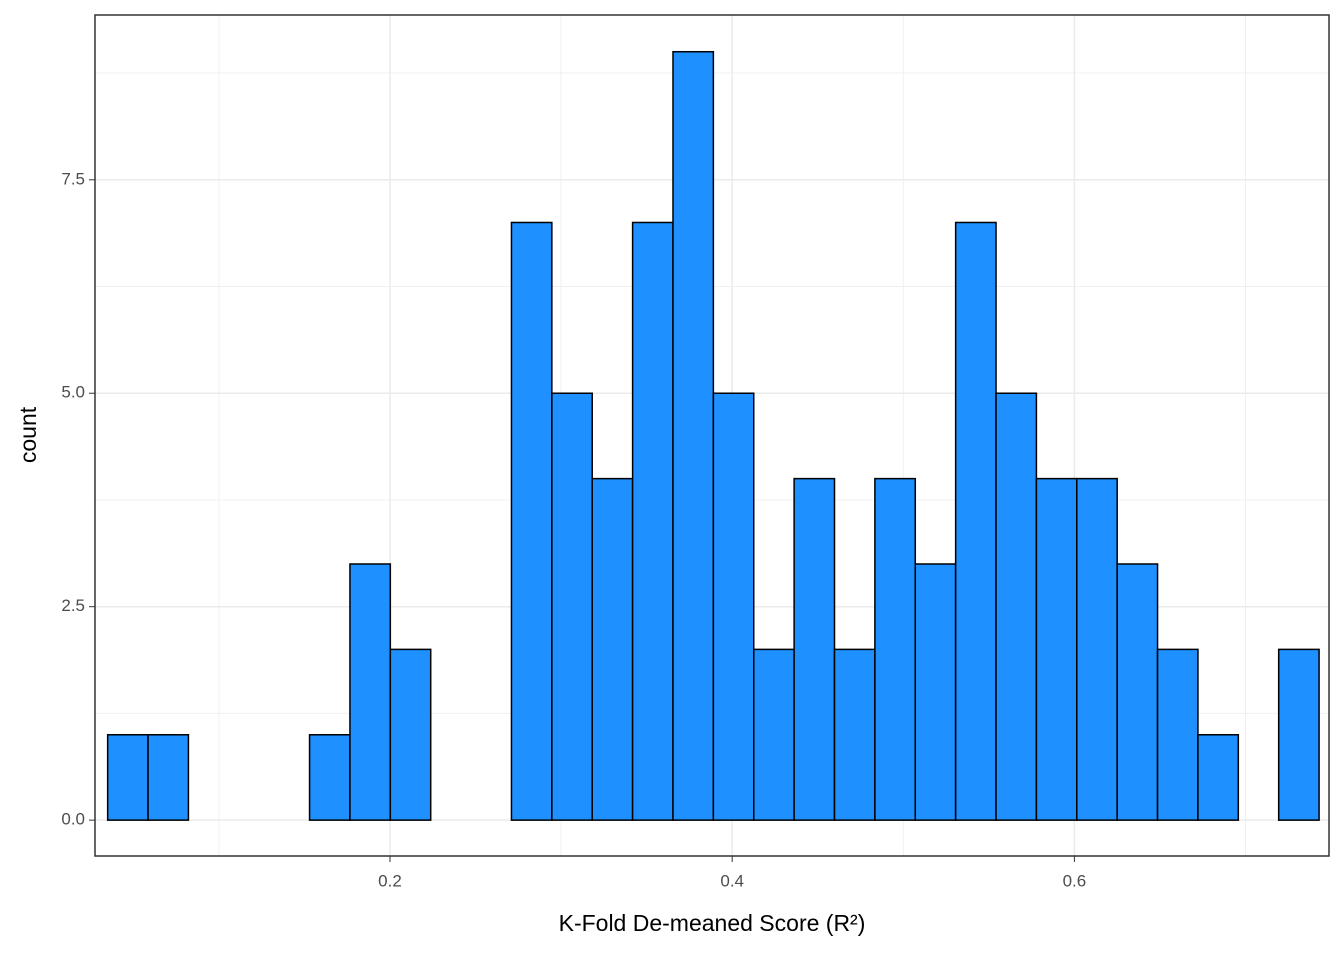 The width and height of the screenshot is (1344, 960). Describe the element at coordinates (73, 605) in the screenshot. I see `y-tick-label: 2.5` at that location.